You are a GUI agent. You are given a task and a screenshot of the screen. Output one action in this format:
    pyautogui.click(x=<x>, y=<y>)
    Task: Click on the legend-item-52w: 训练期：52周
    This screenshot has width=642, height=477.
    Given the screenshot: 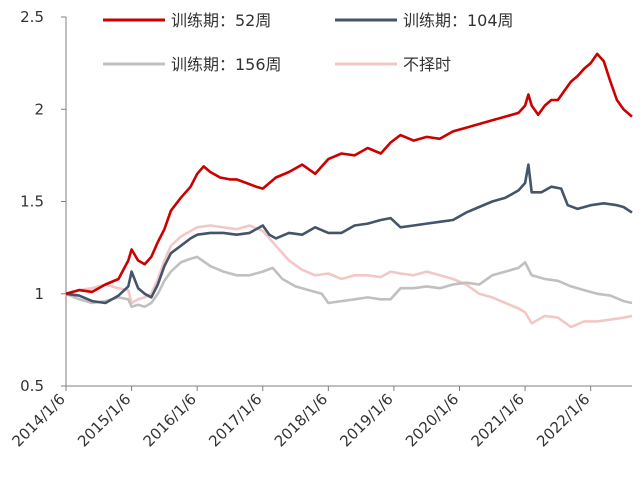 What is the action you would take?
    pyautogui.click(x=187, y=20)
    